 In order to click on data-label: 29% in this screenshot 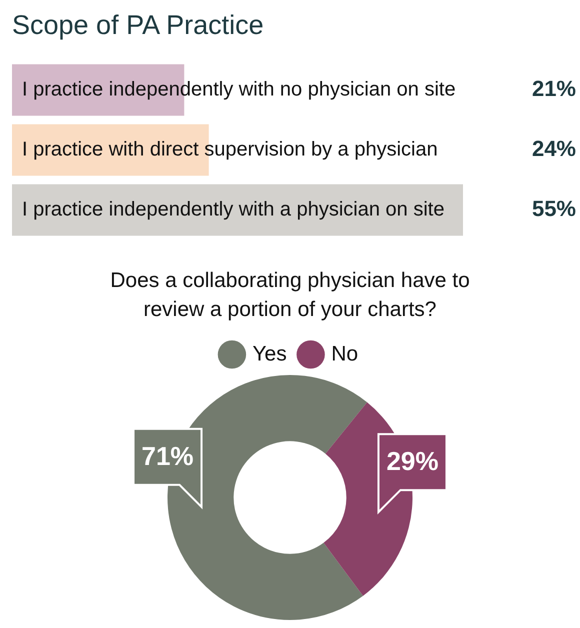, I will do `click(412, 461)`.